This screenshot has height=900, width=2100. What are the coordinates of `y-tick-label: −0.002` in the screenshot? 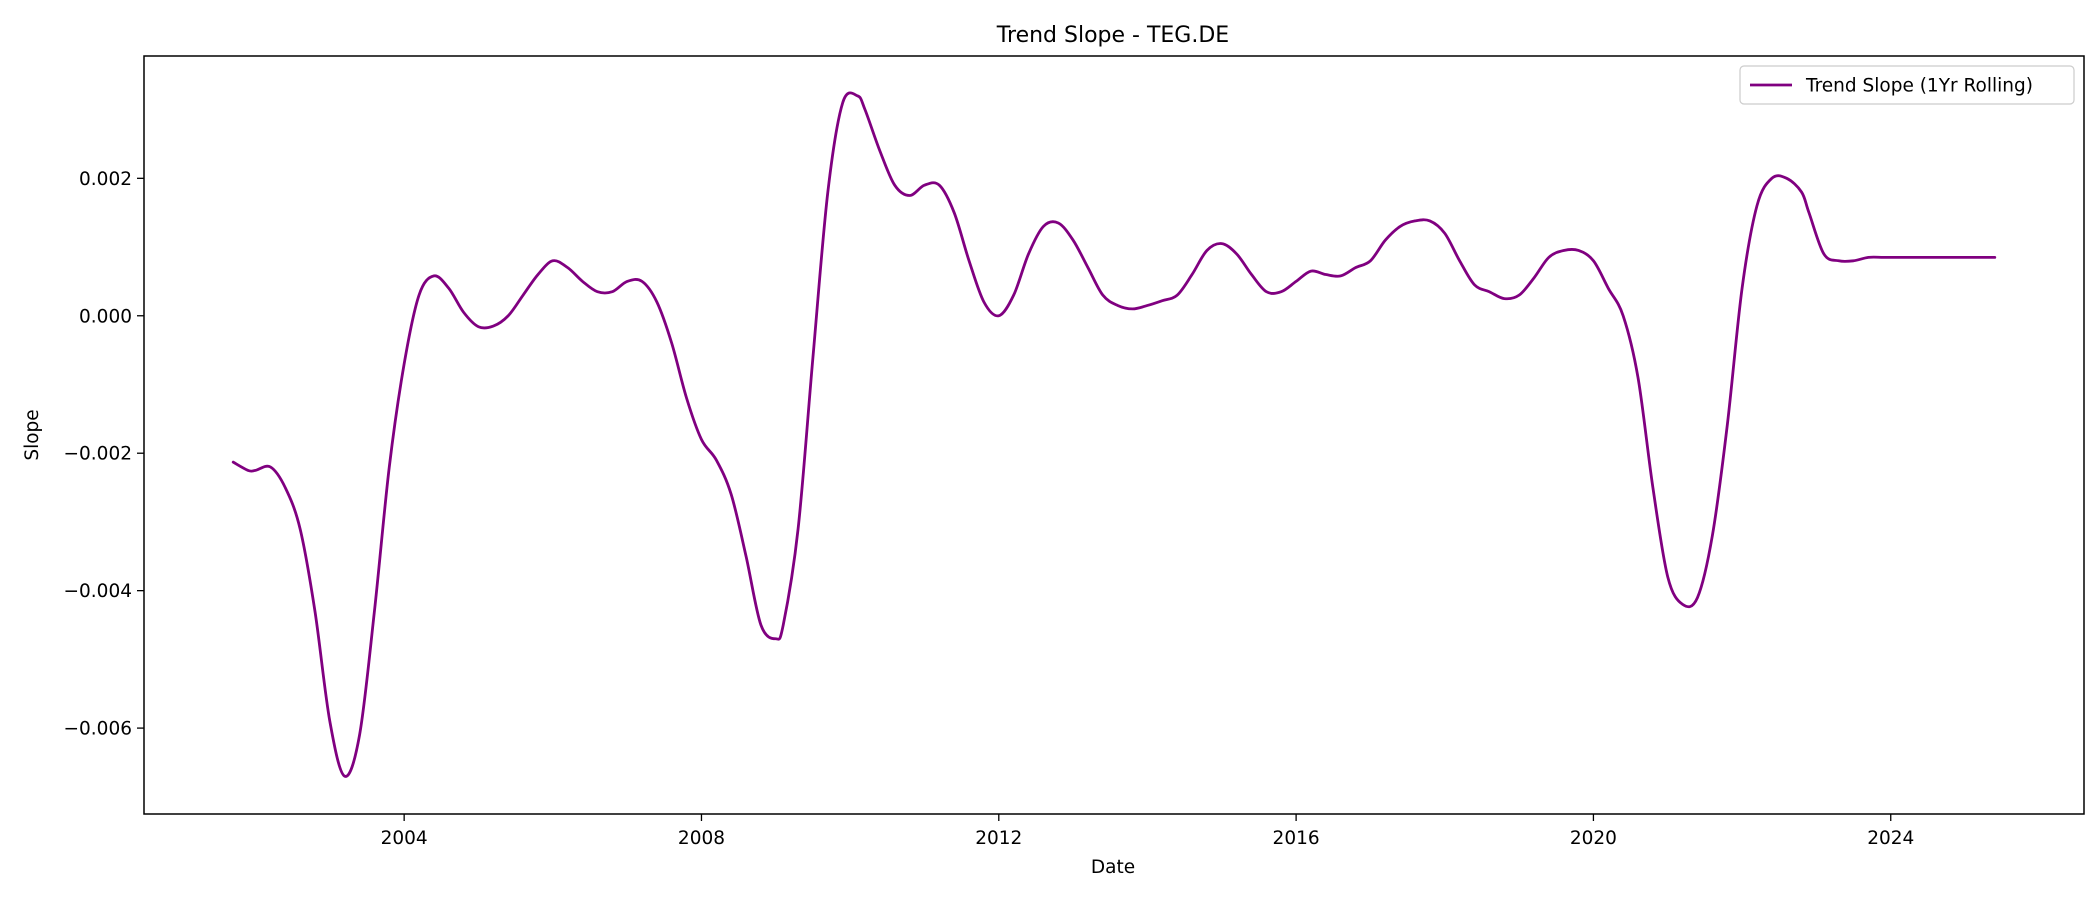 It's located at (98, 454).